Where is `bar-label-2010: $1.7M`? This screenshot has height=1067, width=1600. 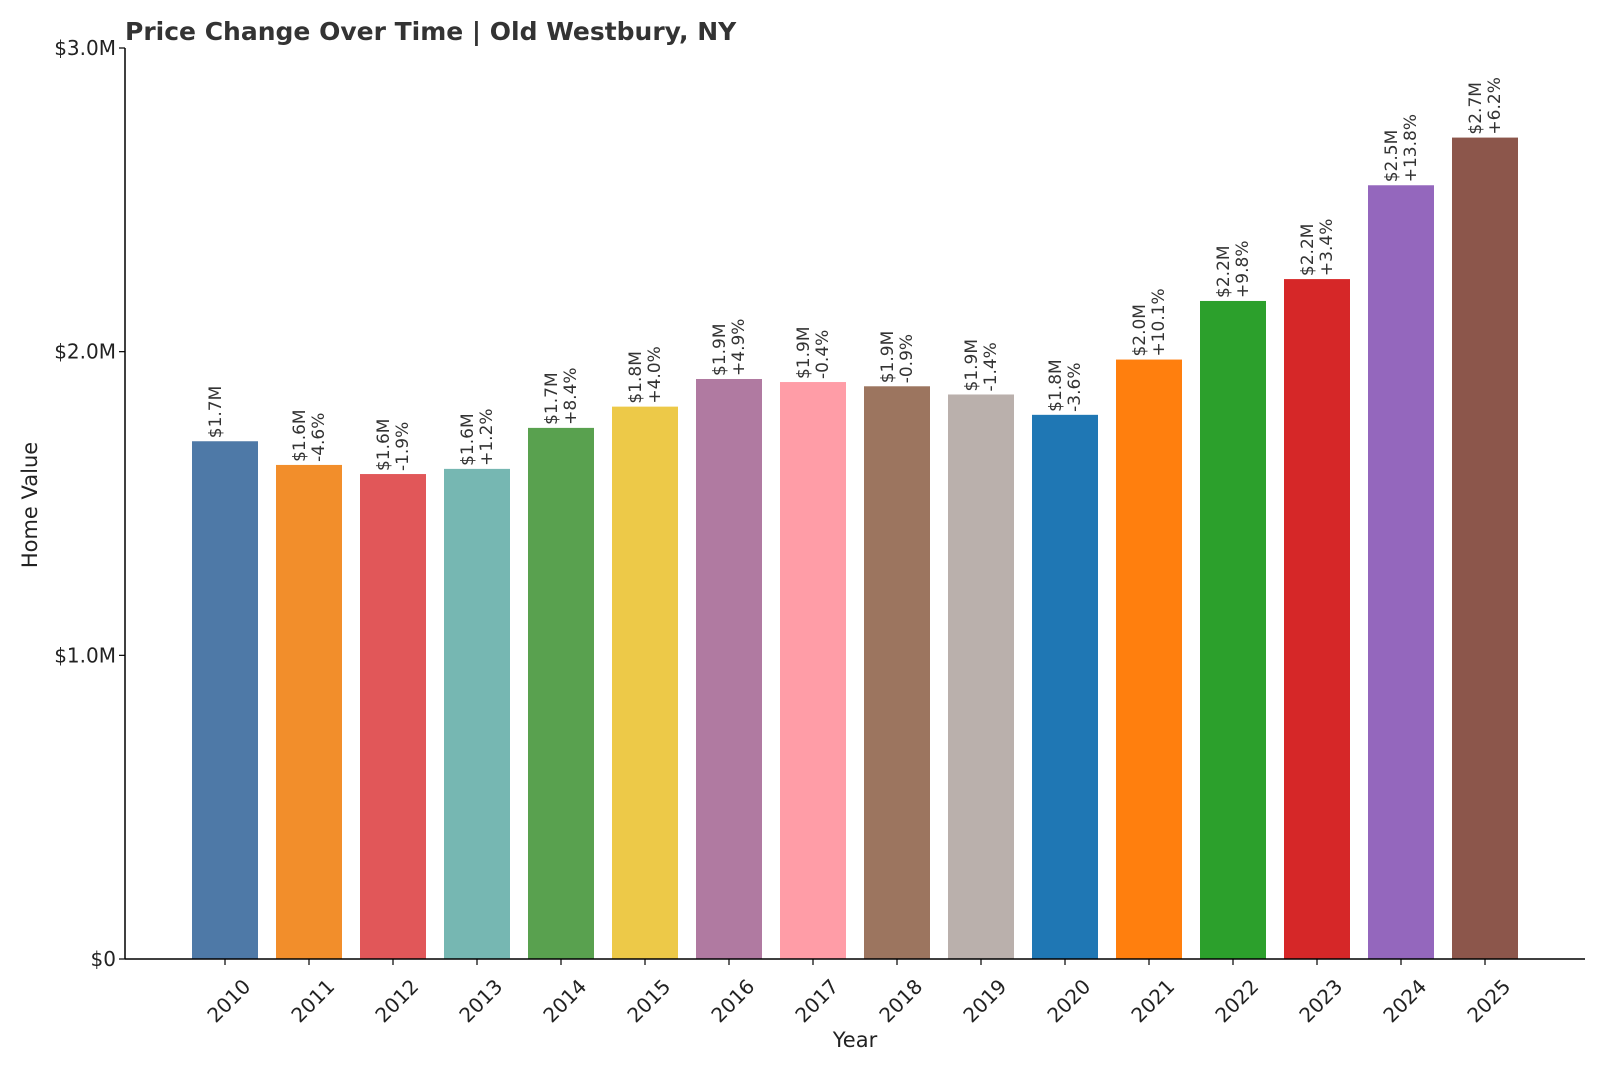 bar-label-2010: $1.7M is located at coordinates (216, 412).